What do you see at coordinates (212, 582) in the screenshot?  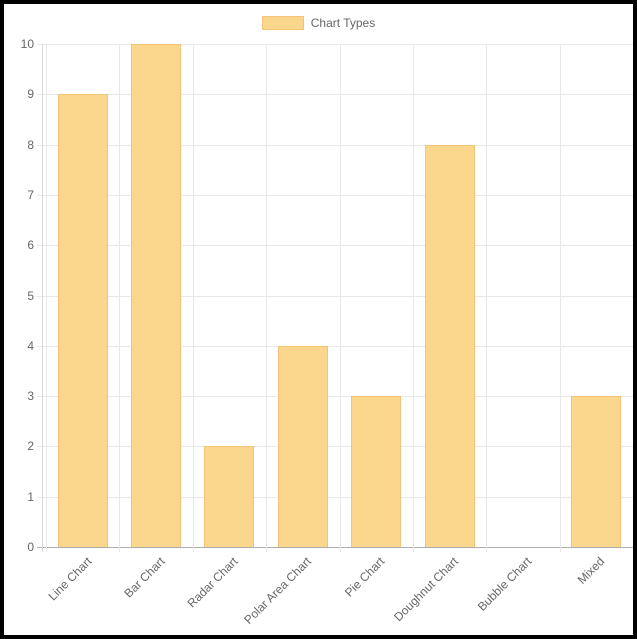 I see `x-tick-label: Radar Chart` at bounding box center [212, 582].